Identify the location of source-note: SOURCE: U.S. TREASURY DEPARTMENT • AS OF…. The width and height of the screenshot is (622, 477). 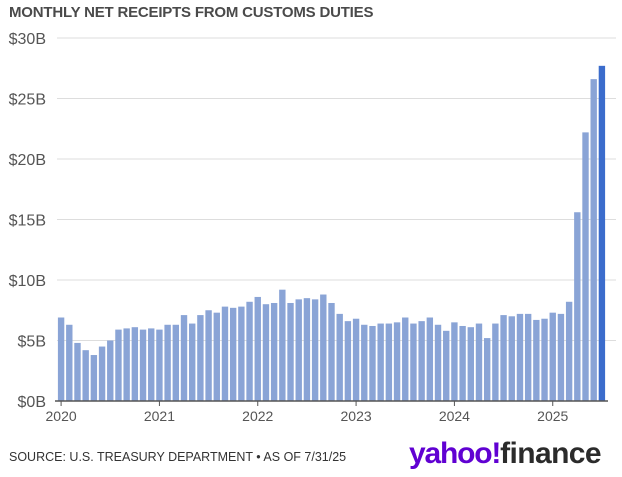
(178, 457).